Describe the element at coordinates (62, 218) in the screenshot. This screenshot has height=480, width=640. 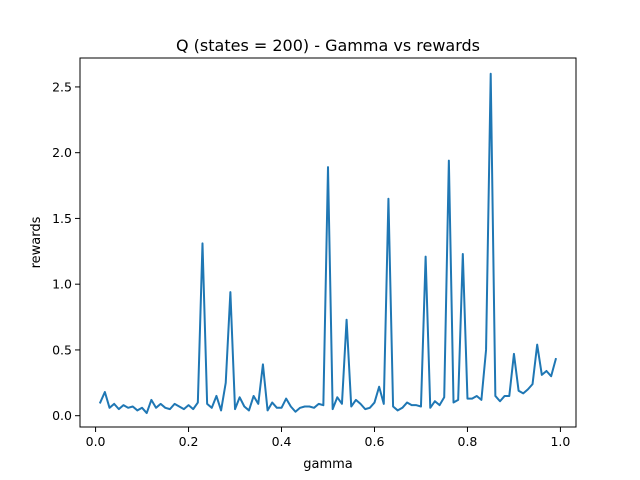
I see `y-tick-label: 1.5` at that location.